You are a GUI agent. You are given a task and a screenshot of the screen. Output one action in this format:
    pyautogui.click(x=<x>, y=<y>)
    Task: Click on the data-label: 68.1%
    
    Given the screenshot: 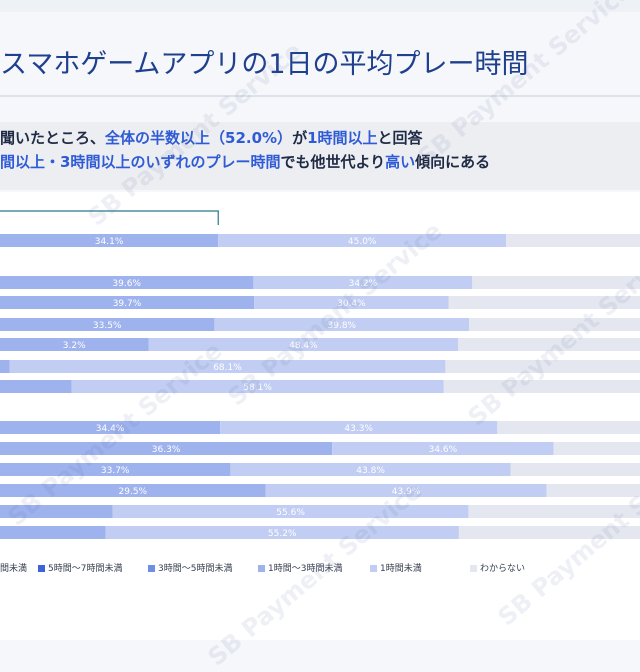 What is the action you would take?
    pyautogui.click(x=227, y=368)
    